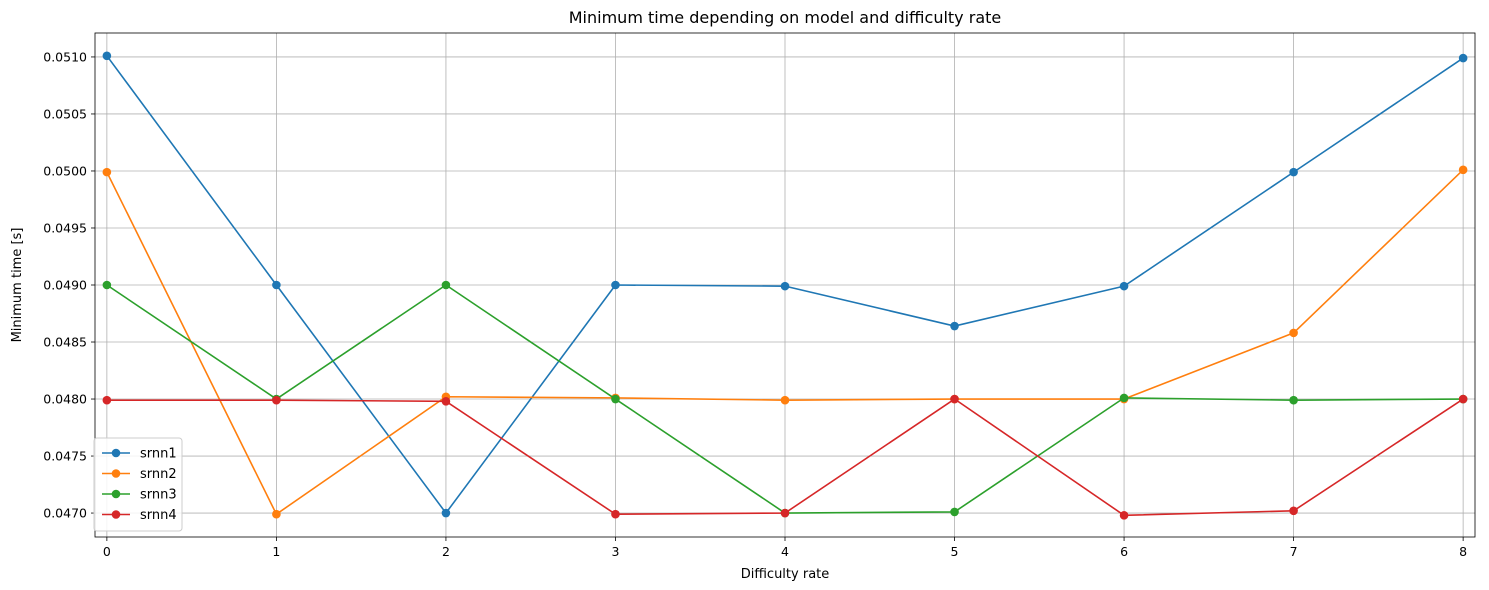 The height and width of the screenshot is (590, 1489). What do you see at coordinates (158, 474) in the screenshot?
I see `legend-label: srnn2` at bounding box center [158, 474].